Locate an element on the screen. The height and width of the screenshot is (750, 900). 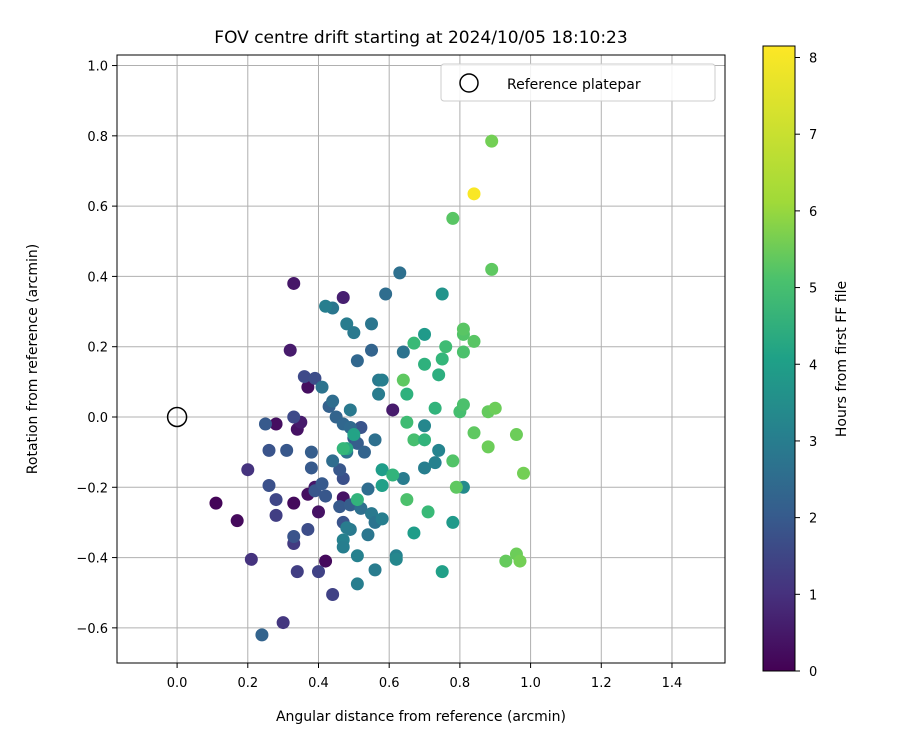
colorbar-tick-label: 6 is located at coordinates (813, 212).